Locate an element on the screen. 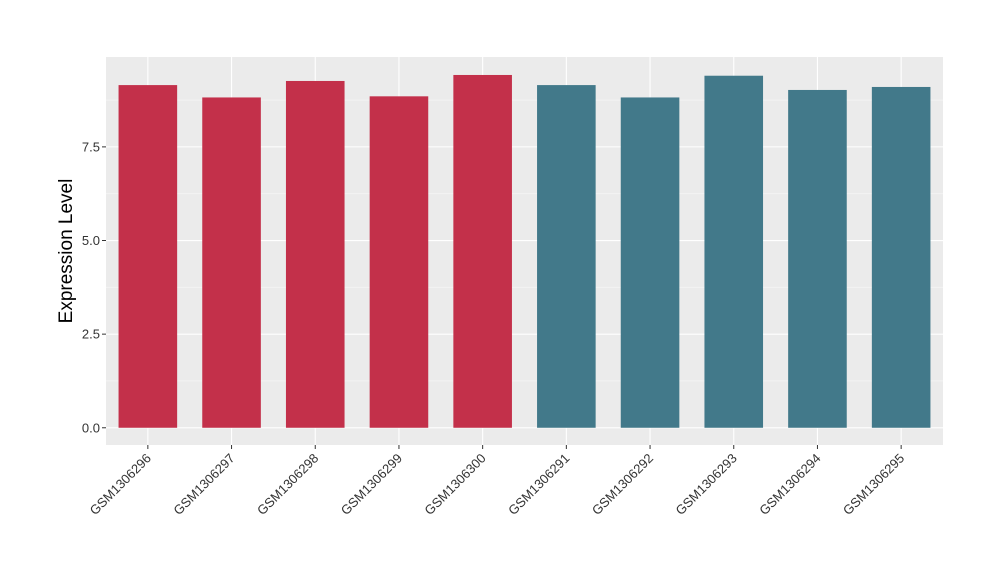 The height and width of the screenshot is (580, 1000). x-tick-label: GSM1306297 is located at coordinates (203, 484).